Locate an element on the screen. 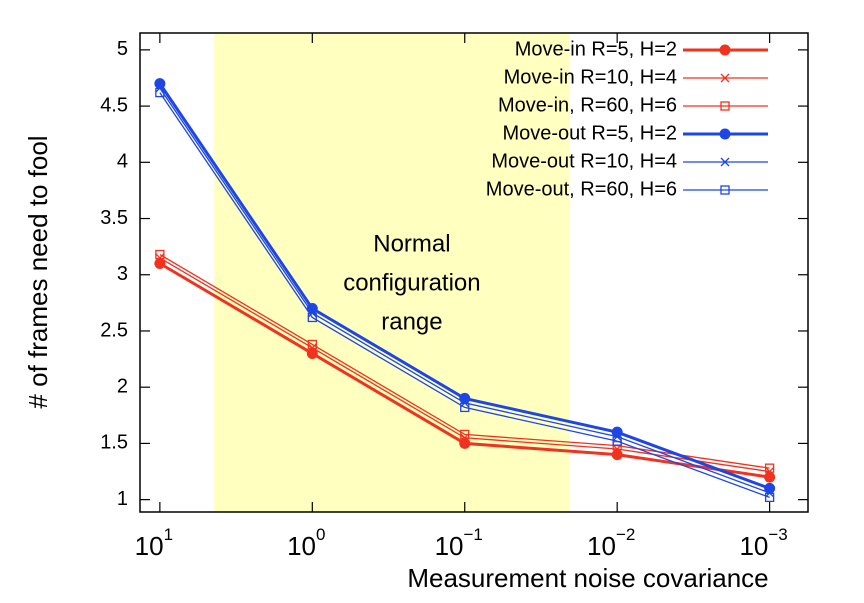  annotation: Normal is located at coordinates (411, 243).